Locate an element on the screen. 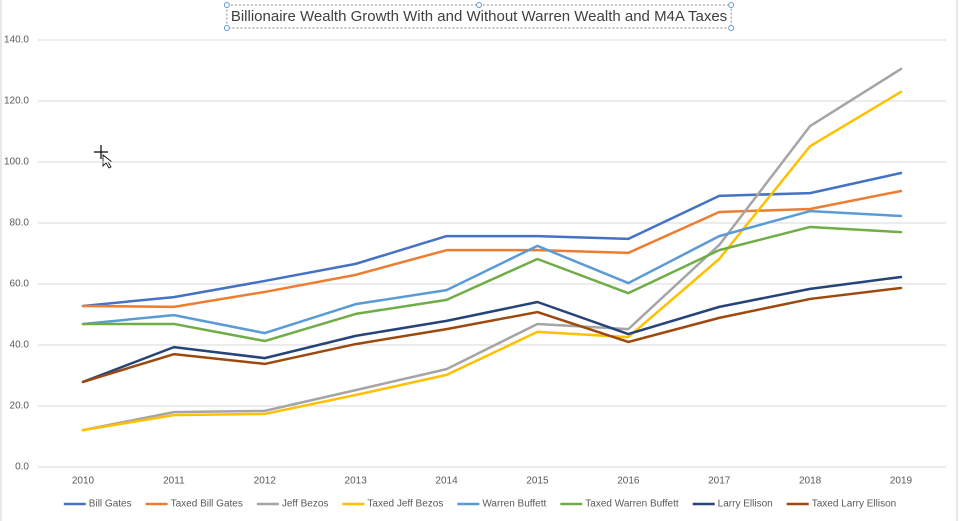  legend-label: Taxed Jeff Bezos is located at coordinates (405, 504).